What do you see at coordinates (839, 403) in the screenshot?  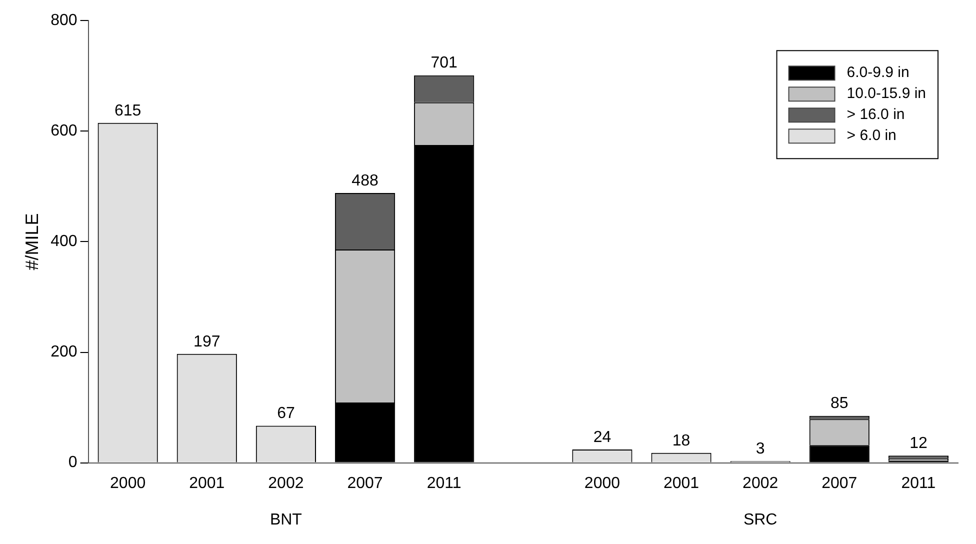 I see `total-label: 85` at bounding box center [839, 403].